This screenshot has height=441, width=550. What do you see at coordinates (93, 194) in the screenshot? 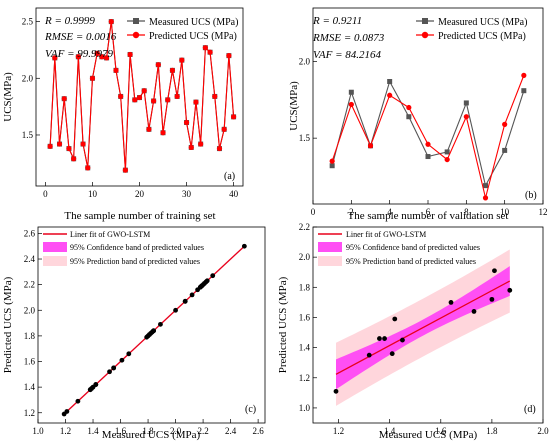
I see `x-tick-label-a: 10` at bounding box center [93, 194].